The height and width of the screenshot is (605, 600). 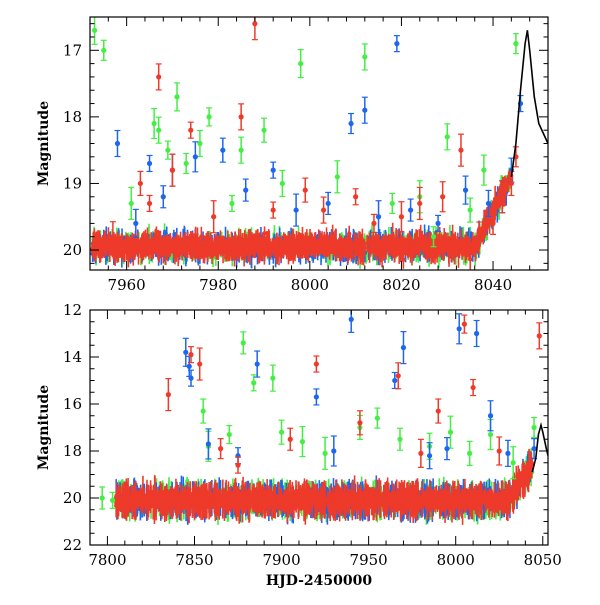 What do you see at coordinates (218, 285) in the screenshot?
I see `x-tick-label: 7980` at bounding box center [218, 285].